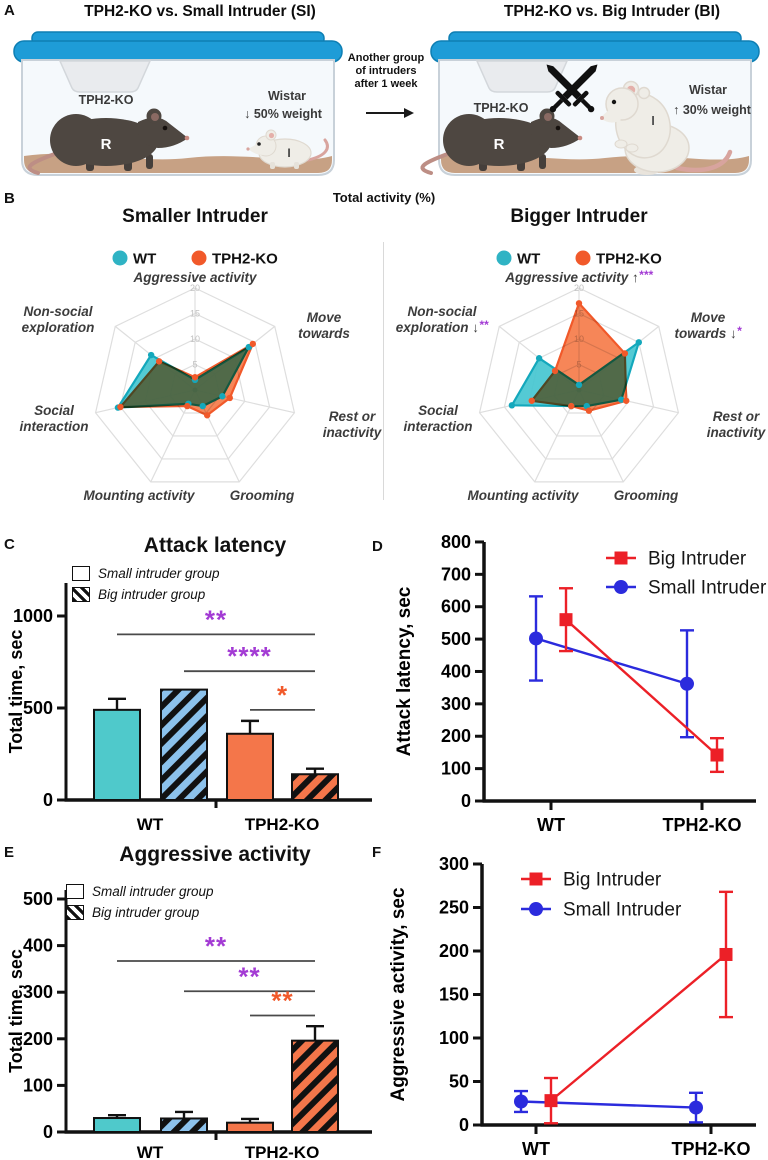  What do you see at coordinates (456, 542) in the screenshot?
I see `svg-text: 800` at bounding box center [456, 542].